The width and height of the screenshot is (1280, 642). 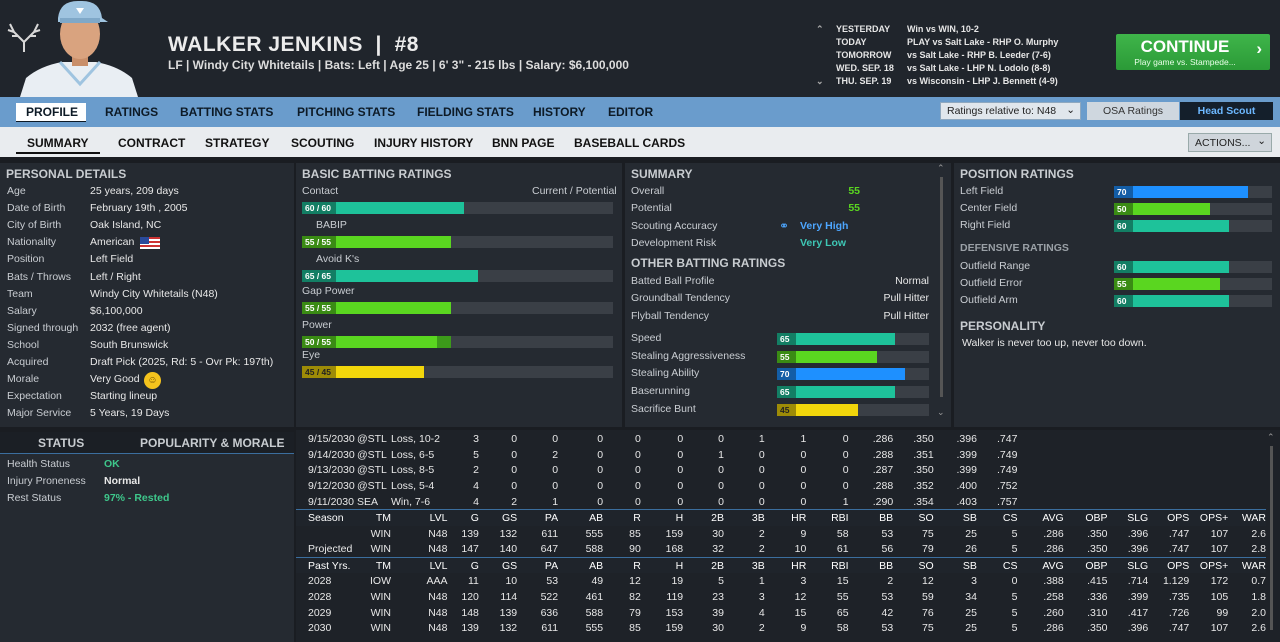 What do you see at coordinates (112, 464) in the screenshot?
I see `status-value: OK` at bounding box center [112, 464].